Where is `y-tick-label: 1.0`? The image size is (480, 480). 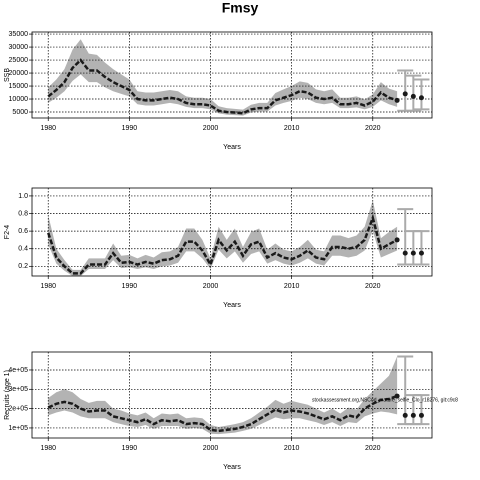
y-tick-label: 1.0 is located at coordinates (23, 196).